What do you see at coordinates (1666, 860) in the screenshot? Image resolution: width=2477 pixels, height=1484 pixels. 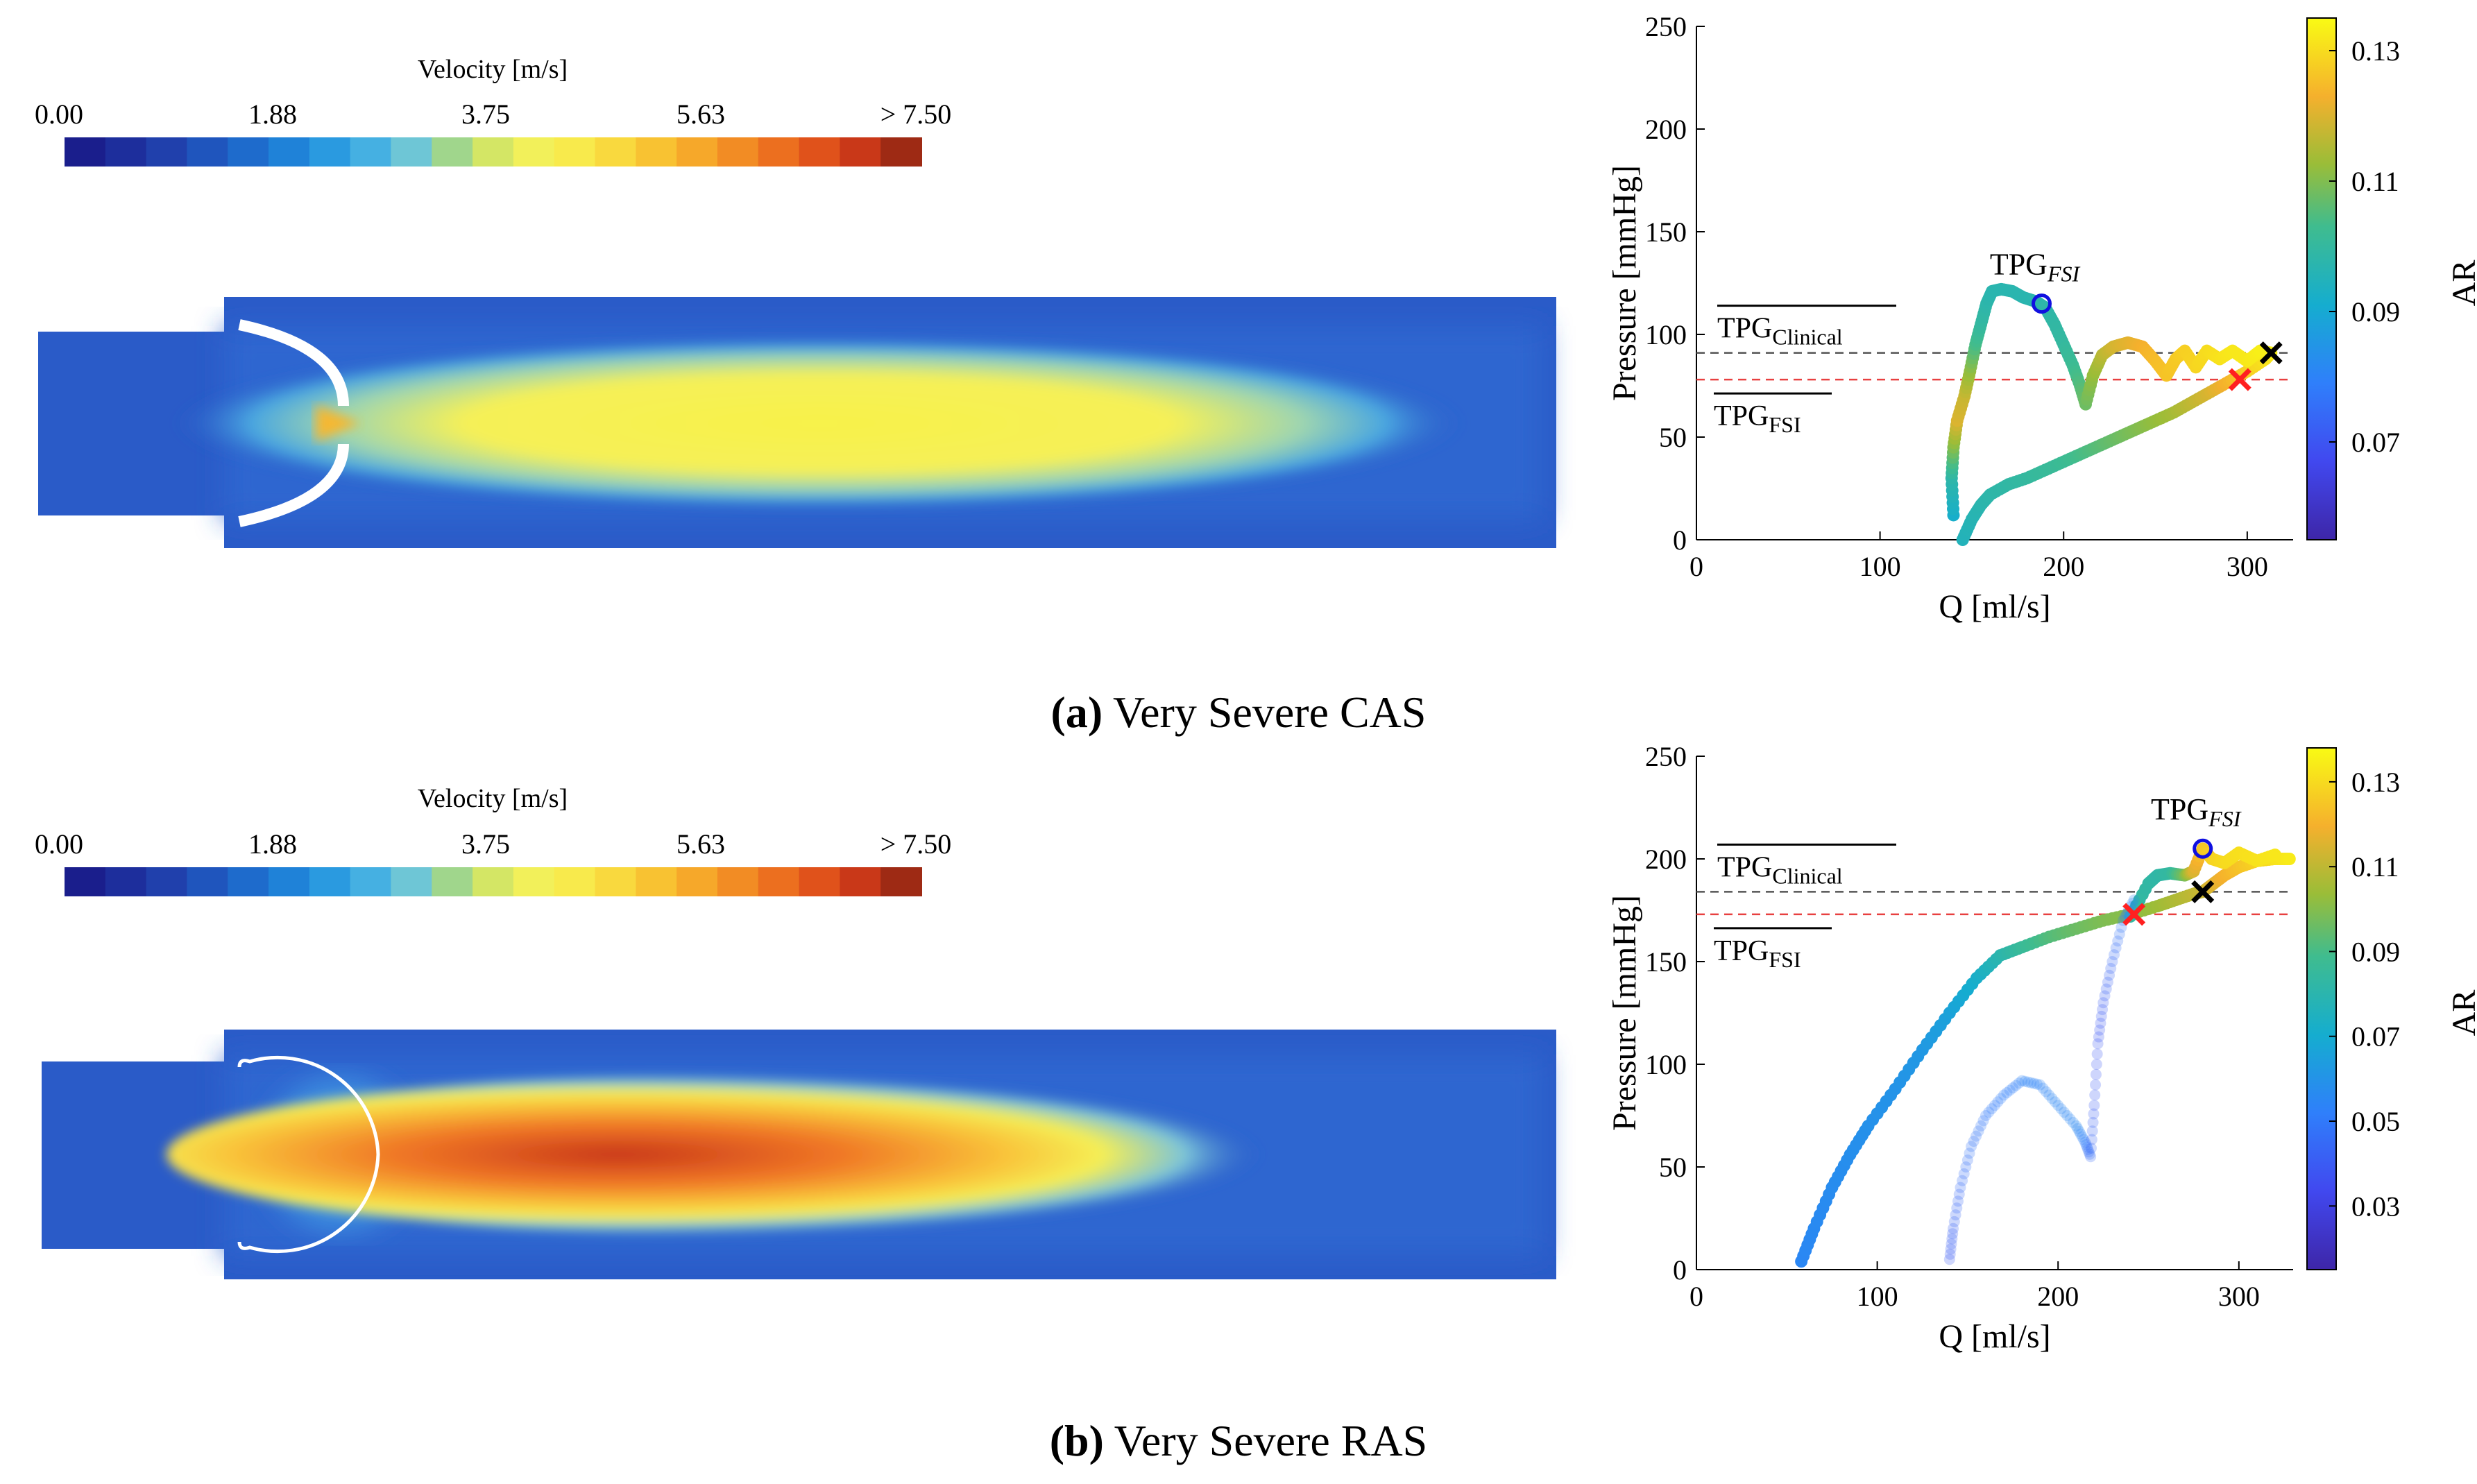 I see `y-tick-label: 200` at bounding box center [1666, 860].